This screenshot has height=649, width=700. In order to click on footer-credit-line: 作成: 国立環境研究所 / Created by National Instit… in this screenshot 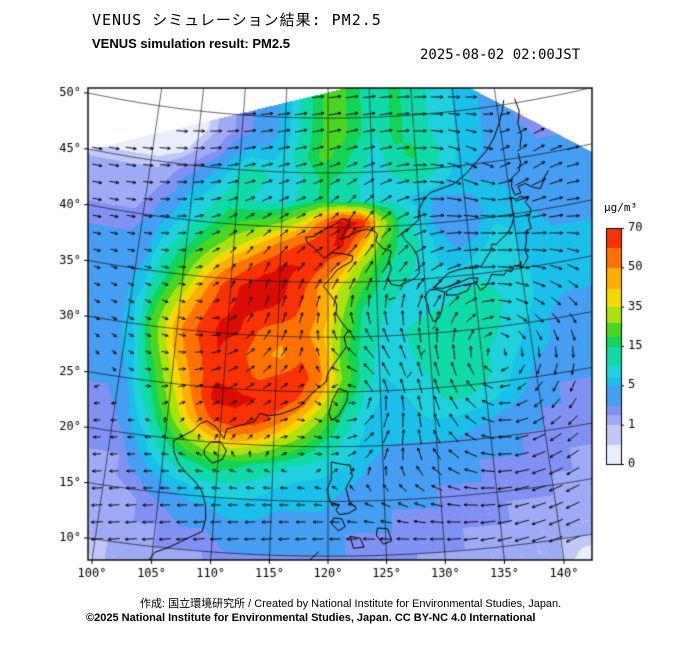, I will do `click(351, 604)`.